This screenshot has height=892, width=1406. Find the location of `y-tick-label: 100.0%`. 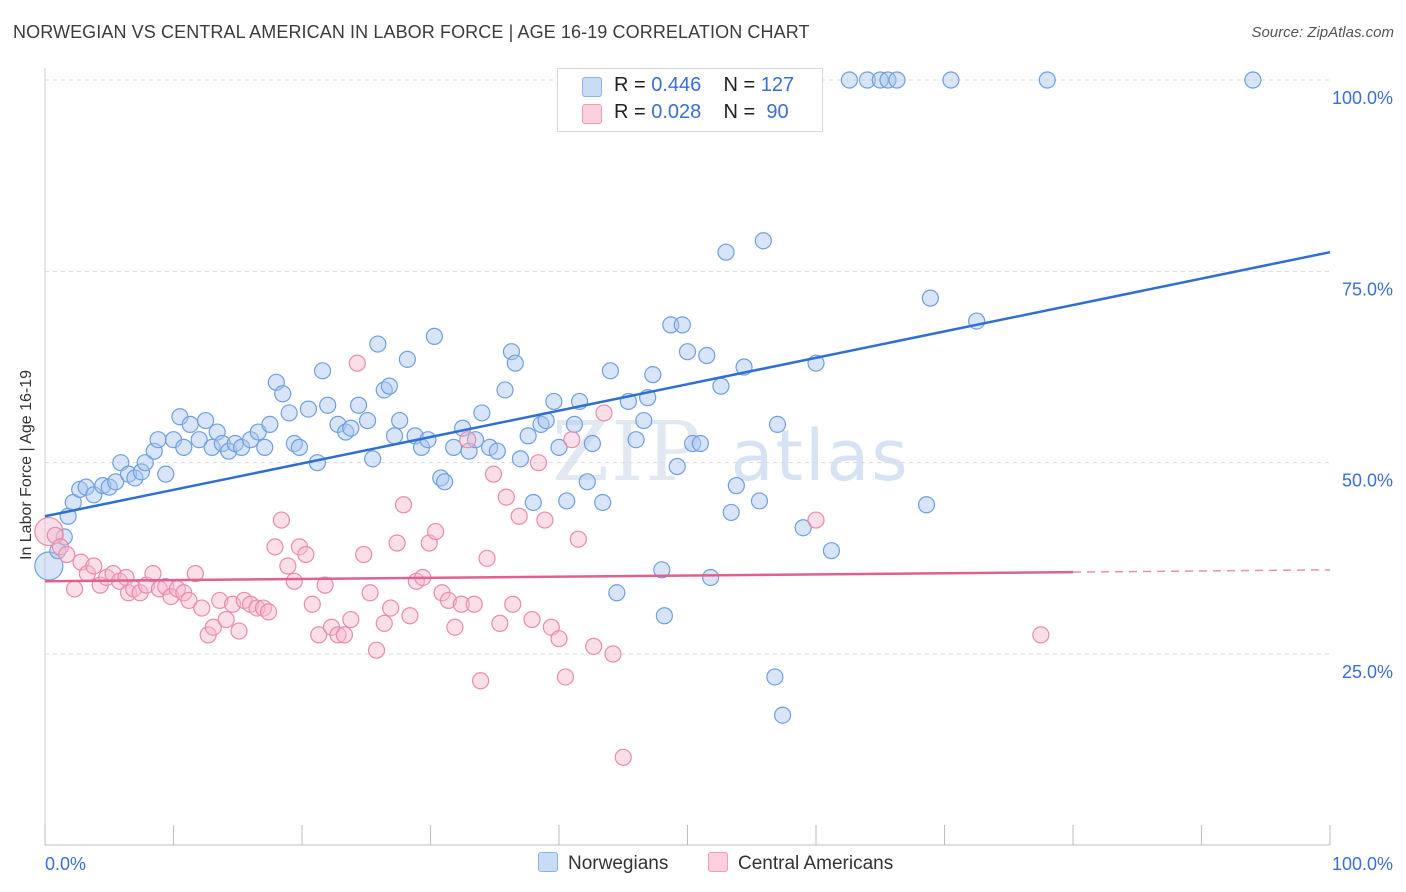

y-tick-label: 100.0% is located at coordinates (1362, 98).